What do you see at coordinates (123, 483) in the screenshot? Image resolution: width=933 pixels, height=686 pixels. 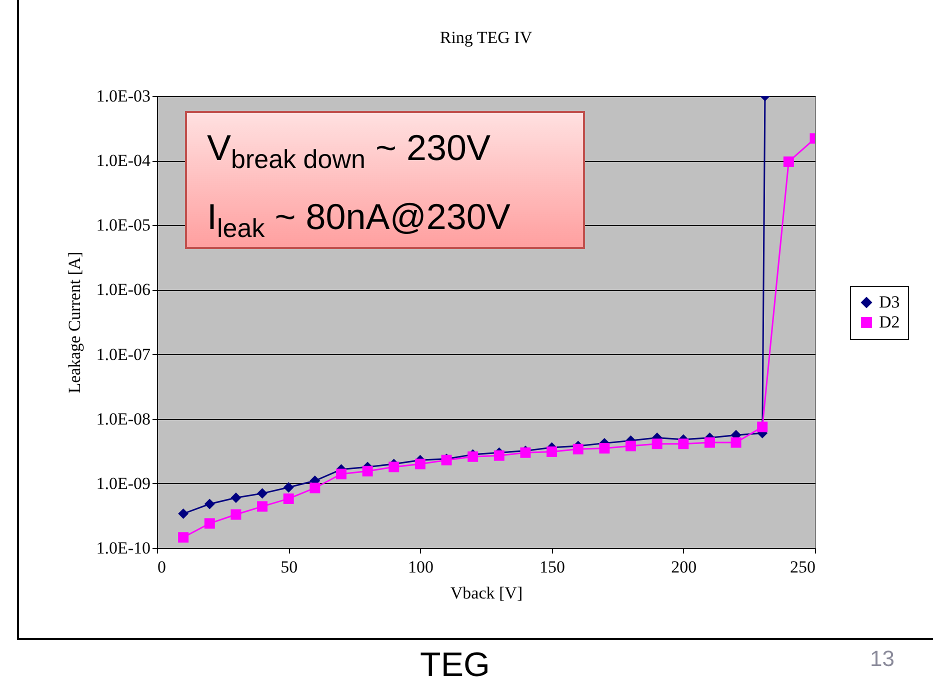 I see `y-tick-label: 1.0E-09` at bounding box center [123, 483].